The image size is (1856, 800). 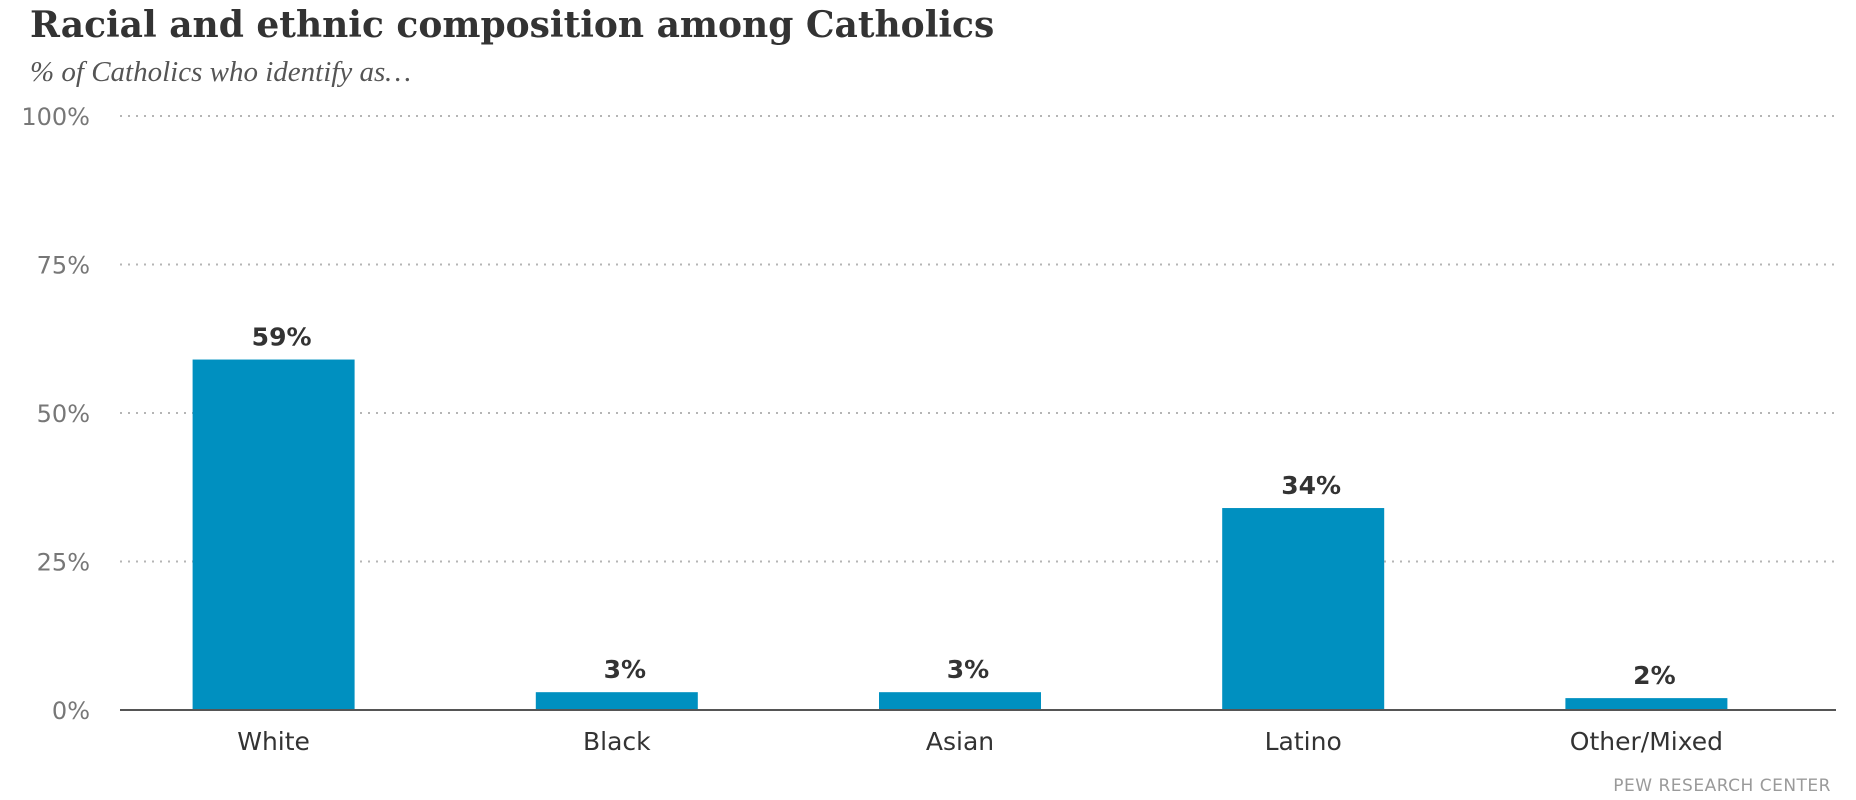 What do you see at coordinates (282, 337) in the screenshot?
I see `data-label: 59%` at bounding box center [282, 337].